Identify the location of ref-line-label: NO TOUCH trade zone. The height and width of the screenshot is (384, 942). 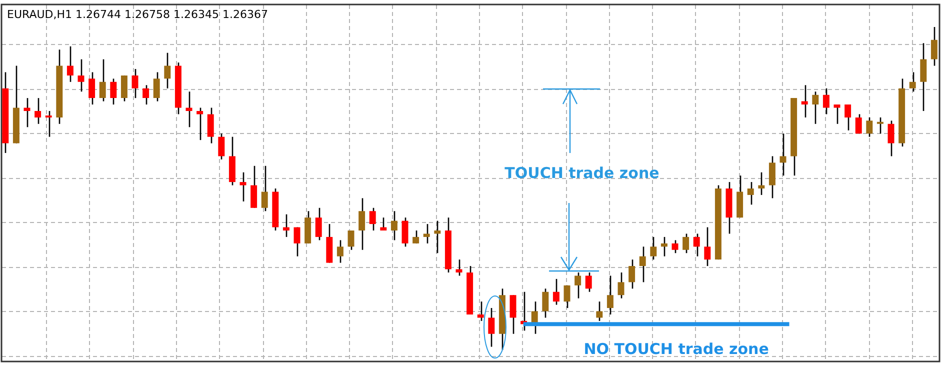
(676, 349).